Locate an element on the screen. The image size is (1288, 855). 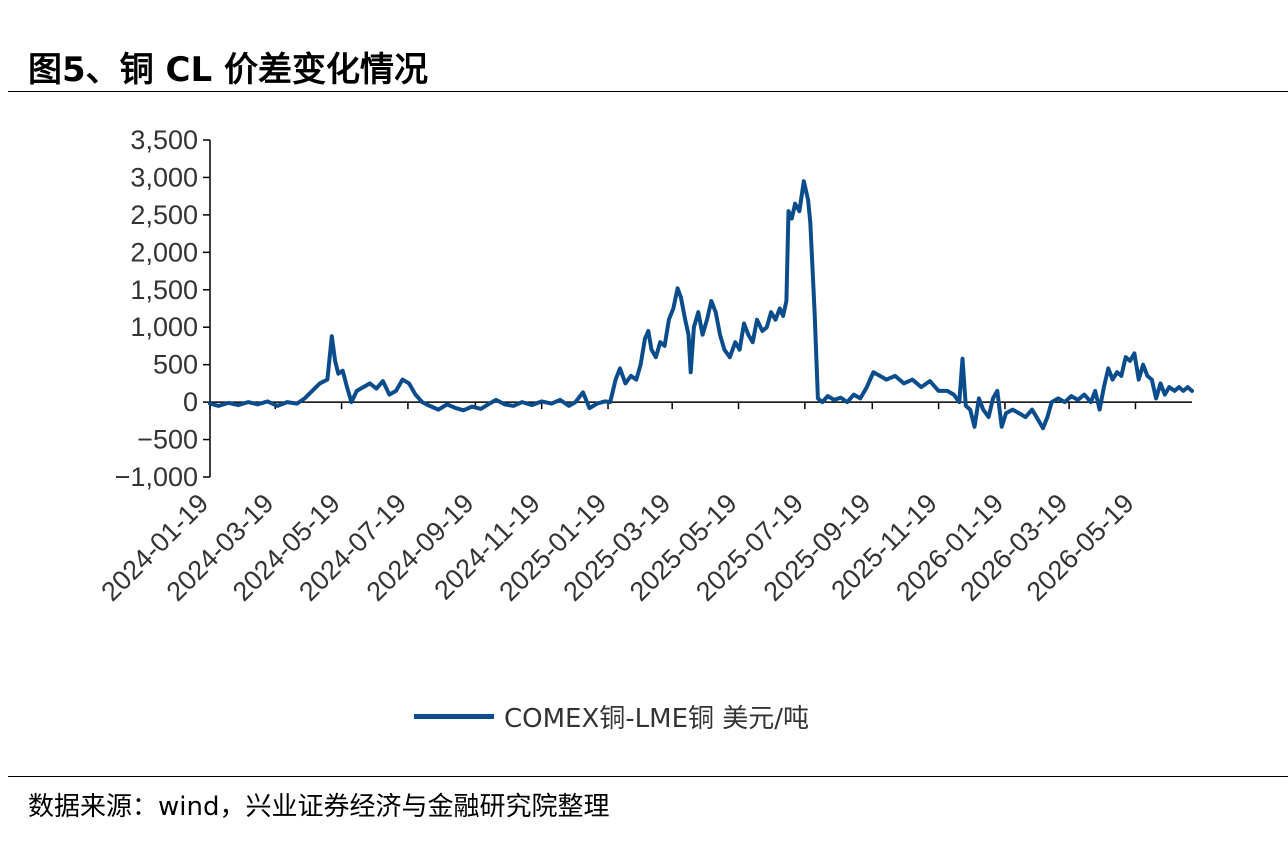
legend-label: COMEX铜-LME铜 美元/吨 is located at coordinates (657, 719).